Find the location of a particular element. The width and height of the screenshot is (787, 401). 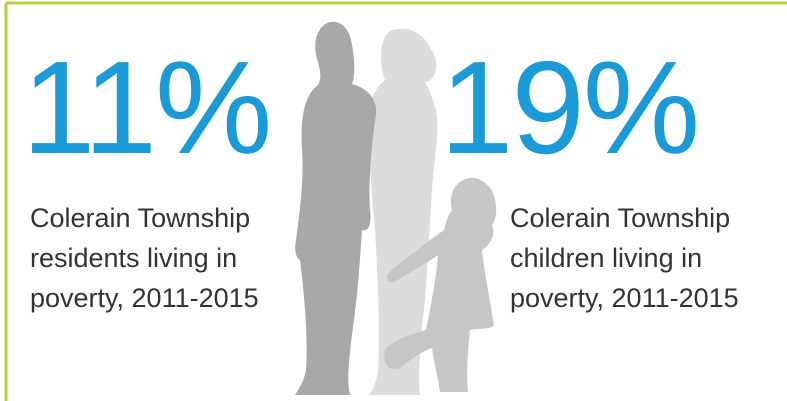

child-silhouette is located at coordinates (440, 284).